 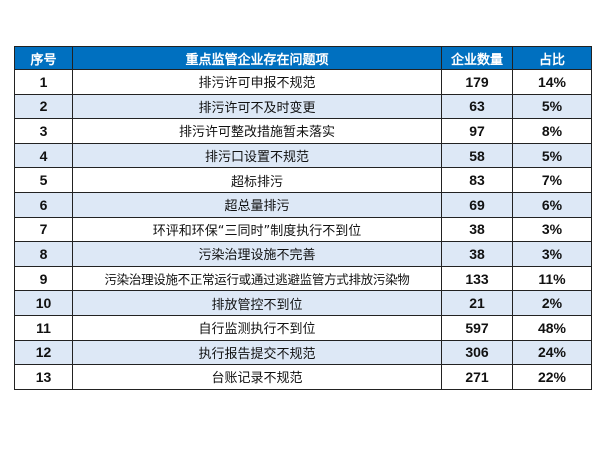 What do you see at coordinates (477, 82) in the screenshot?
I see `row-count: 179` at bounding box center [477, 82].